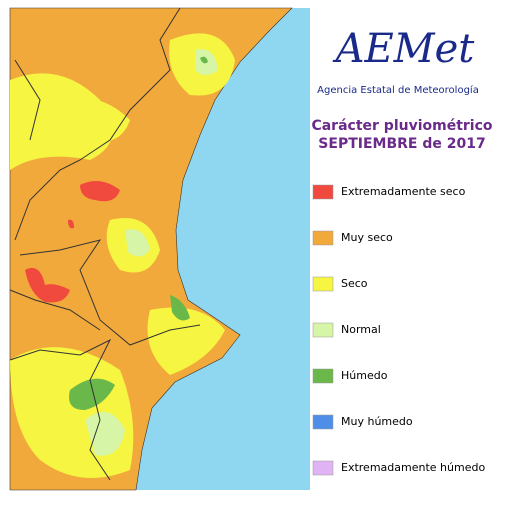 Image resolution: width=513 pixels, height=518 pixels. I want to click on legend-label: Extremadamente seco, so click(403, 191).